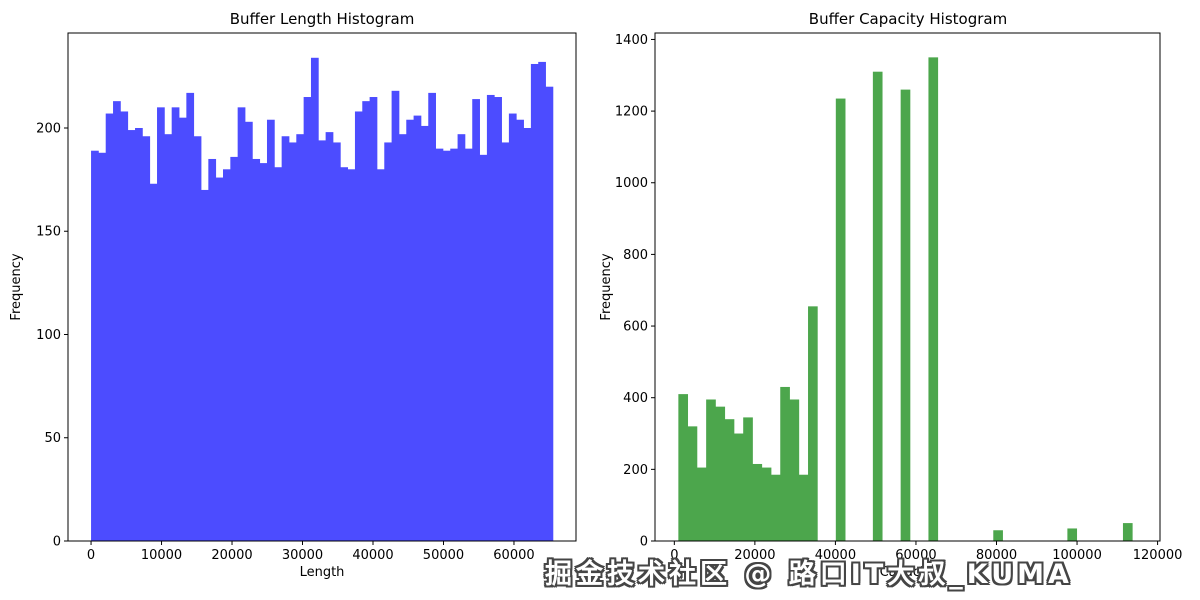 This screenshot has height=600, width=1200. What do you see at coordinates (161, 555) in the screenshot?
I see `x-tick-label: 10000` at bounding box center [161, 555].